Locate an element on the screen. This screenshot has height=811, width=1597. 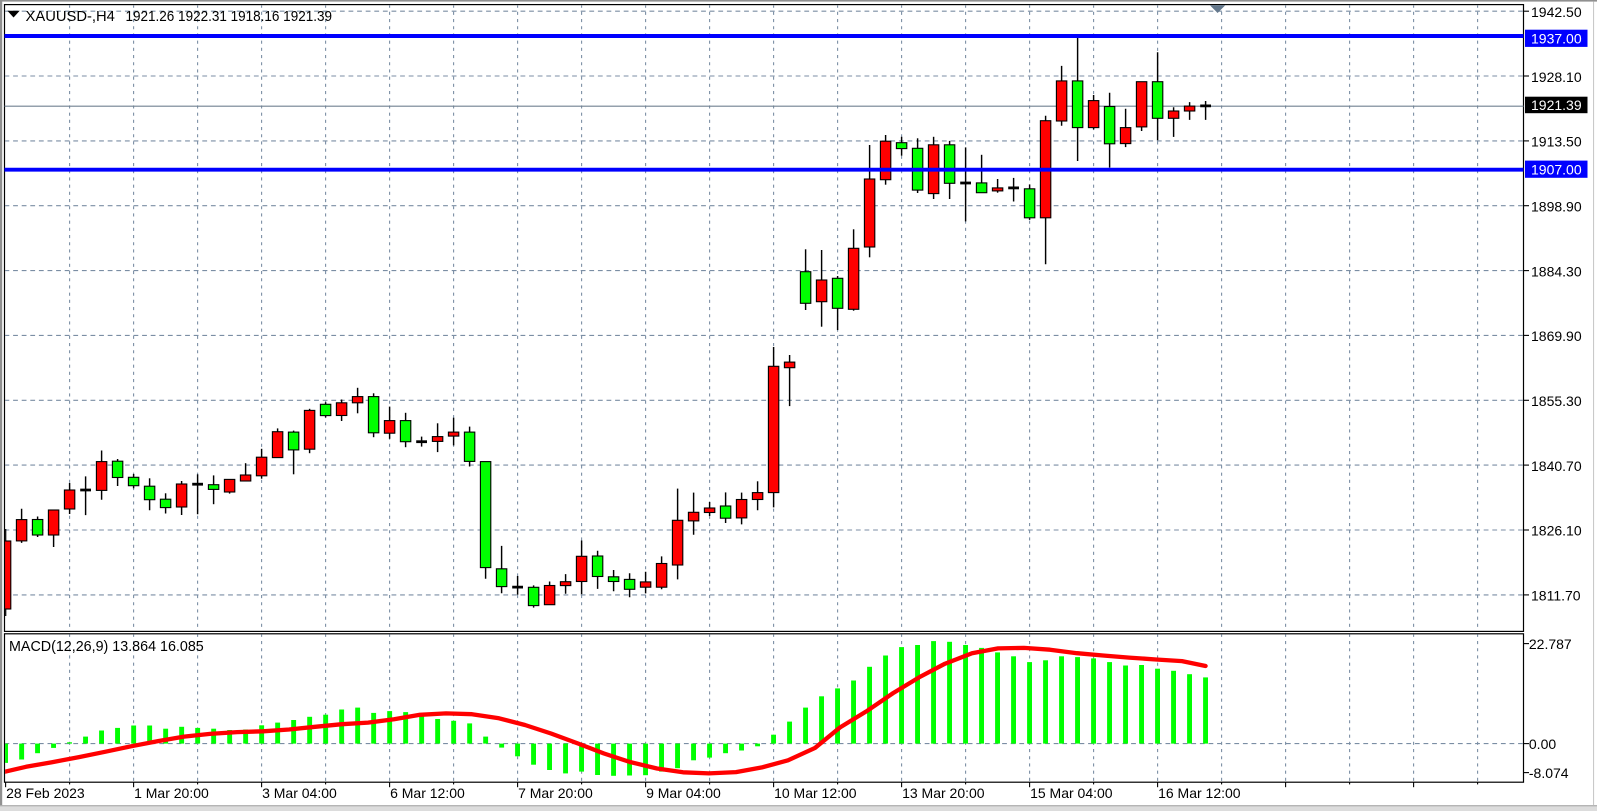
svg-text: XAUUSD-,H4 is located at coordinates (70, 16).